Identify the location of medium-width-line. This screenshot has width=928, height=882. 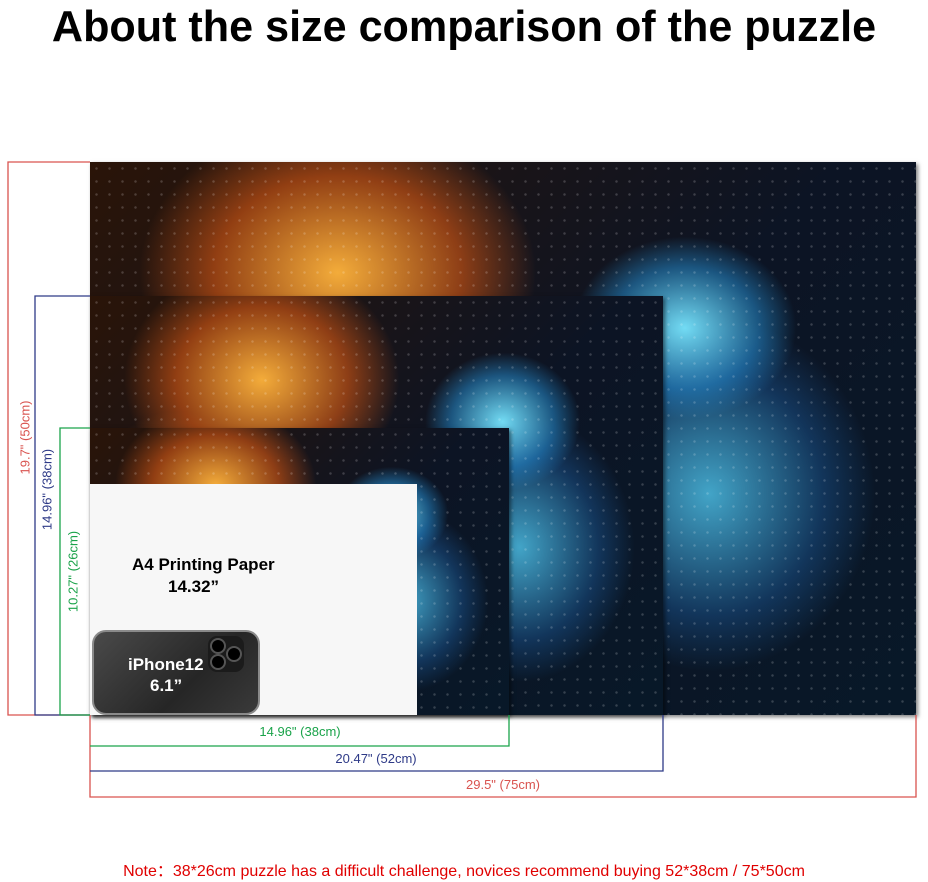
(377, 743).